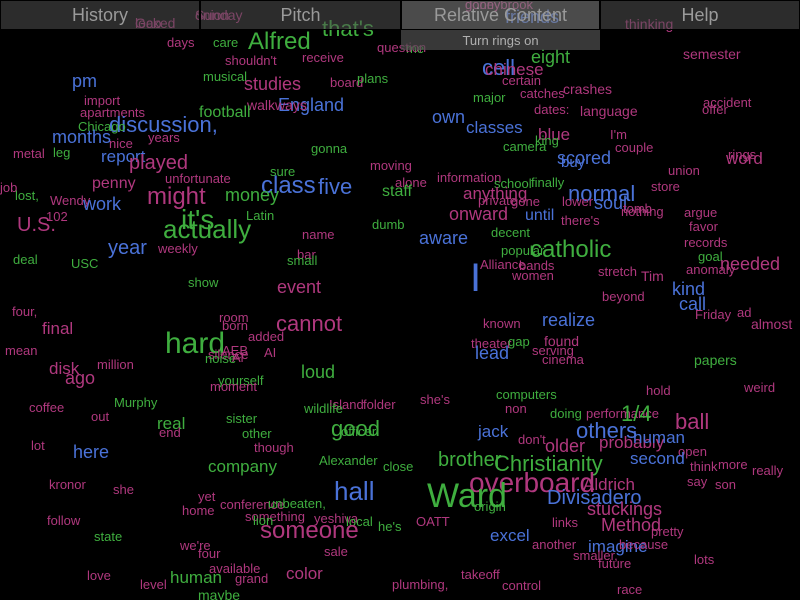 The height and width of the screenshot is (600, 800). What do you see at coordinates (64, 520) in the screenshot?
I see `cloud-word: follow` at bounding box center [64, 520].